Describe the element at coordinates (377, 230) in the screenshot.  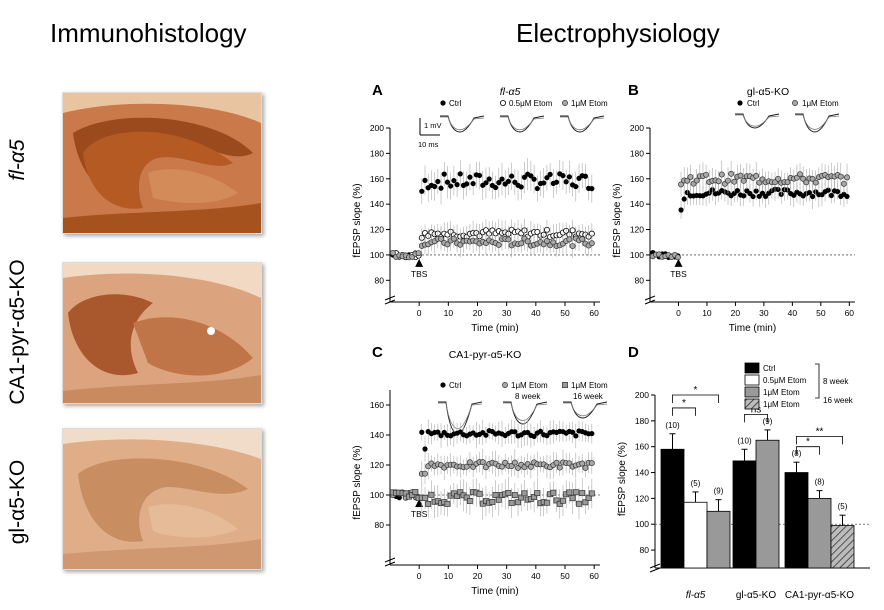
I see `y-tick-label: 120` at that location.